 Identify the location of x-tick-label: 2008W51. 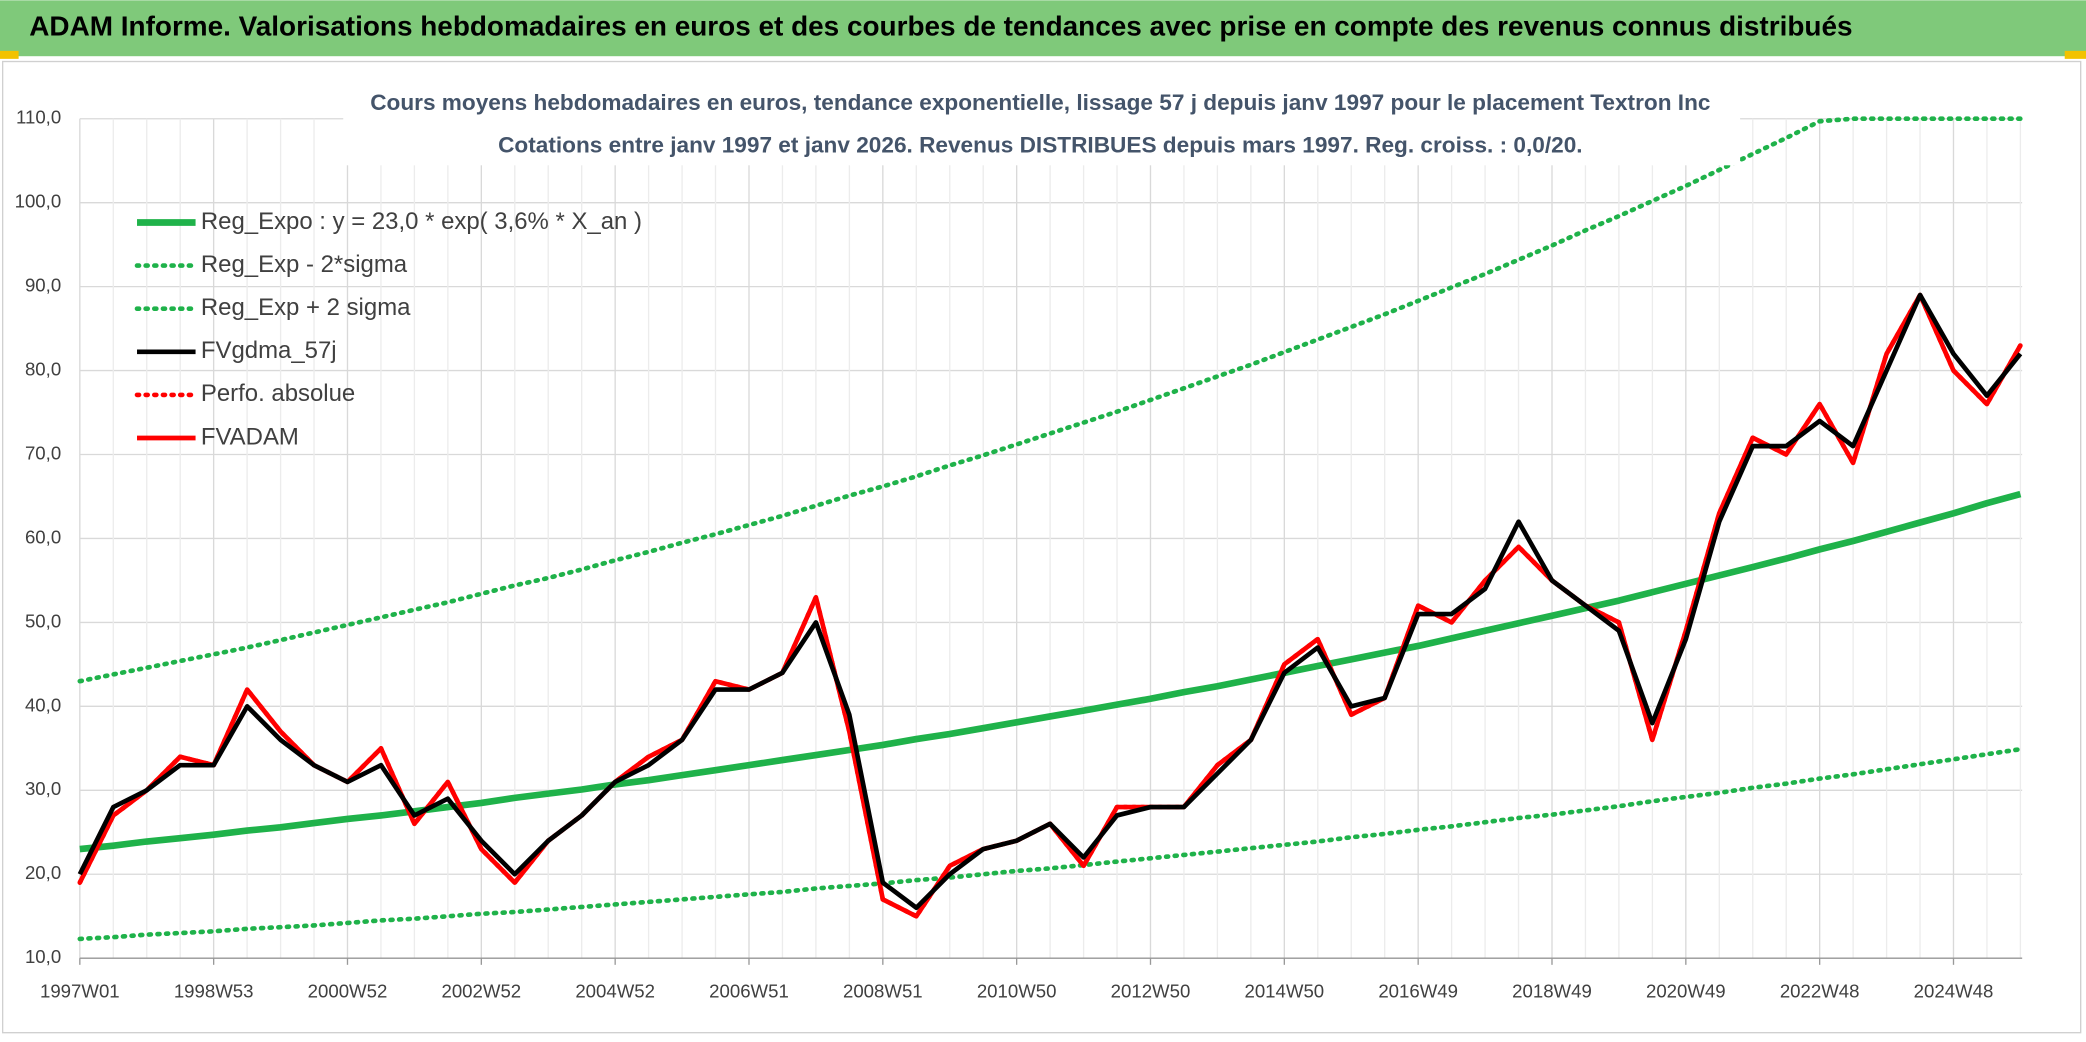
(883, 991).